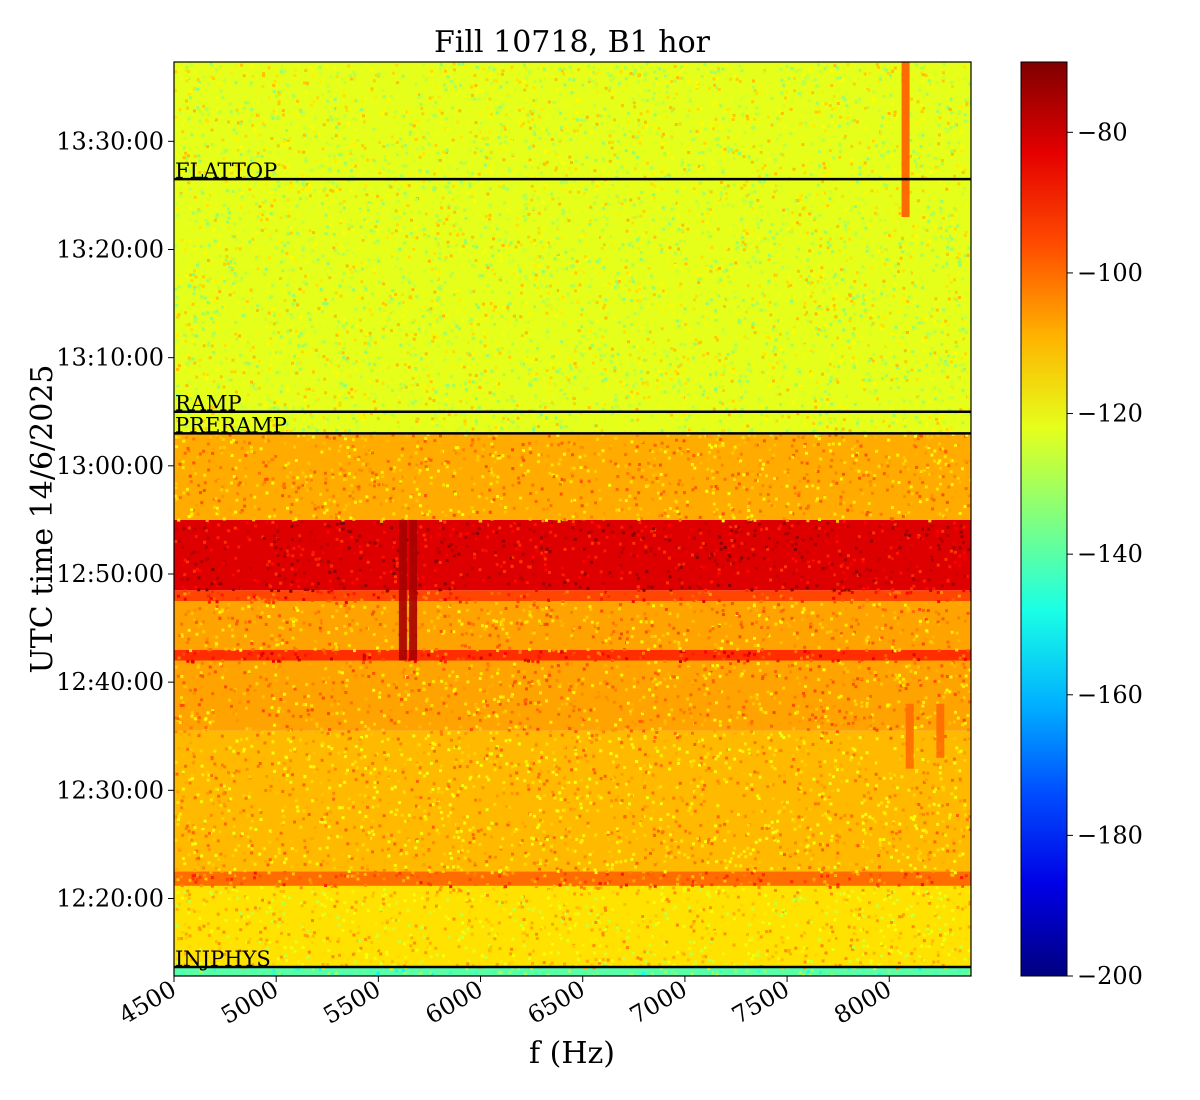  What do you see at coordinates (1102, 132) in the screenshot?
I see `colorbar-tick-label: −80` at bounding box center [1102, 132].